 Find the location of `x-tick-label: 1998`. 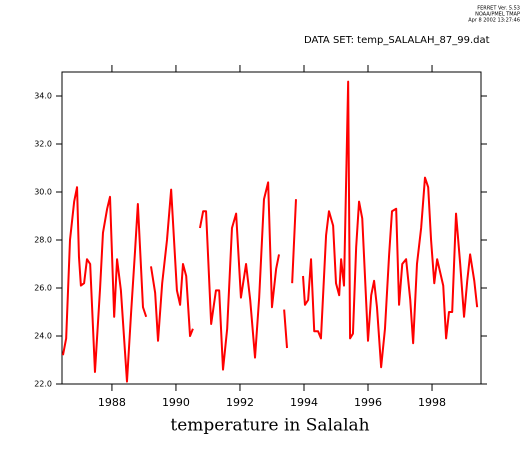

x-tick-label: 1998 is located at coordinates (432, 402).